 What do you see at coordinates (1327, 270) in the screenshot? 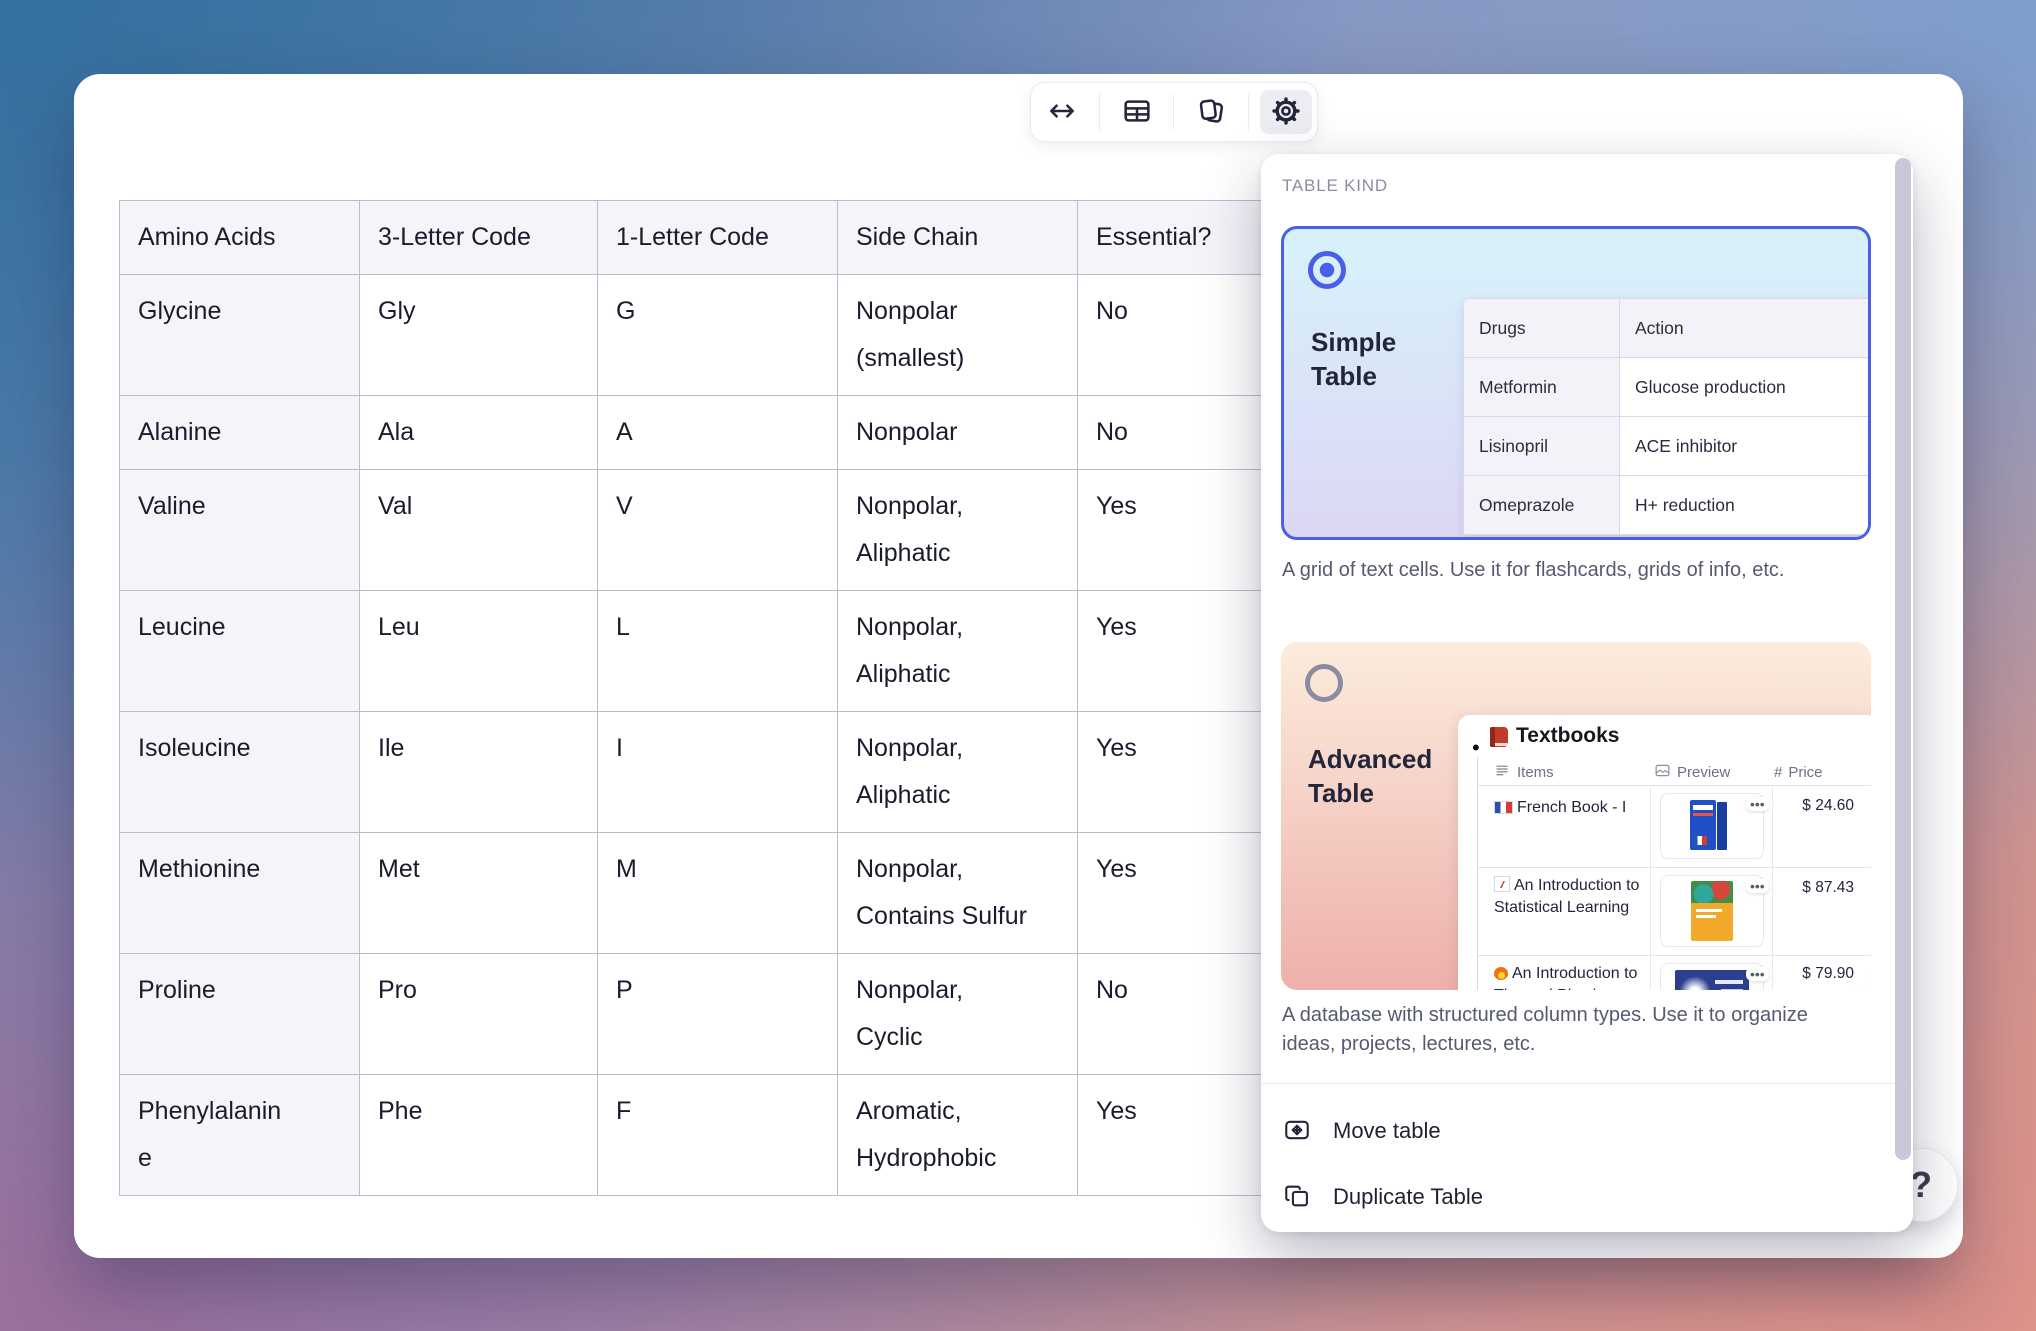
I see `radio-selected-icon` at bounding box center [1327, 270].